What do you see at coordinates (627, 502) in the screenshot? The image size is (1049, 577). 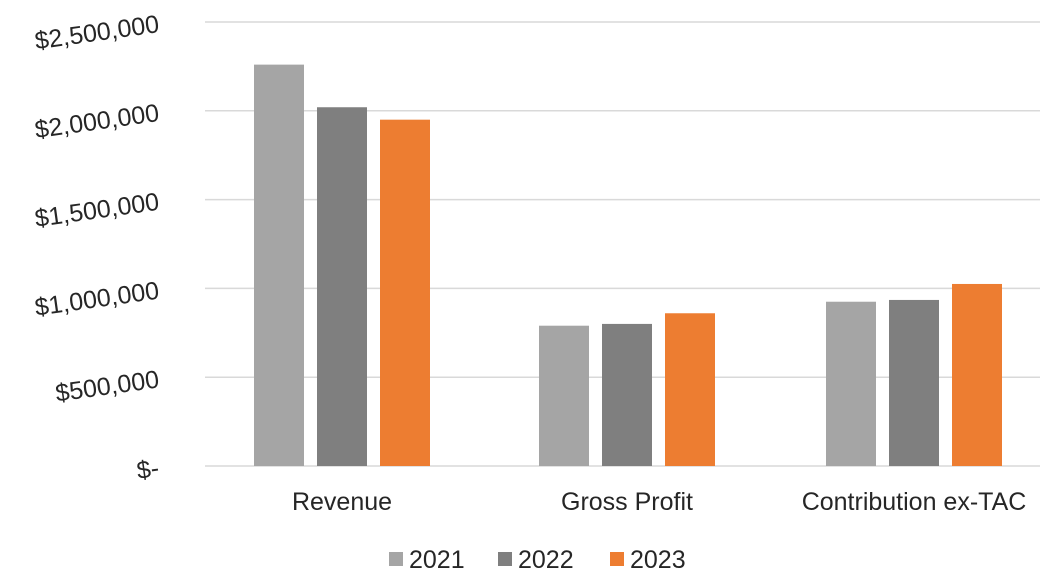 I see `category-label: Gross Profit` at bounding box center [627, 502].